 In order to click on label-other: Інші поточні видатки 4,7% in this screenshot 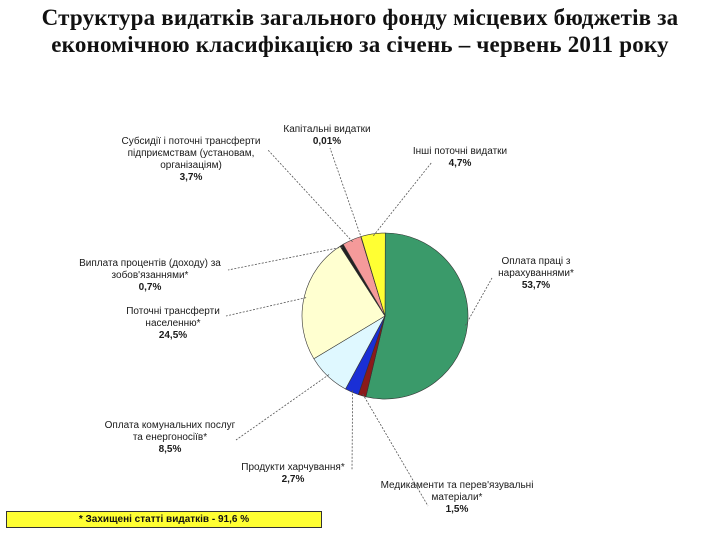, I will do `click(460, 158)`.